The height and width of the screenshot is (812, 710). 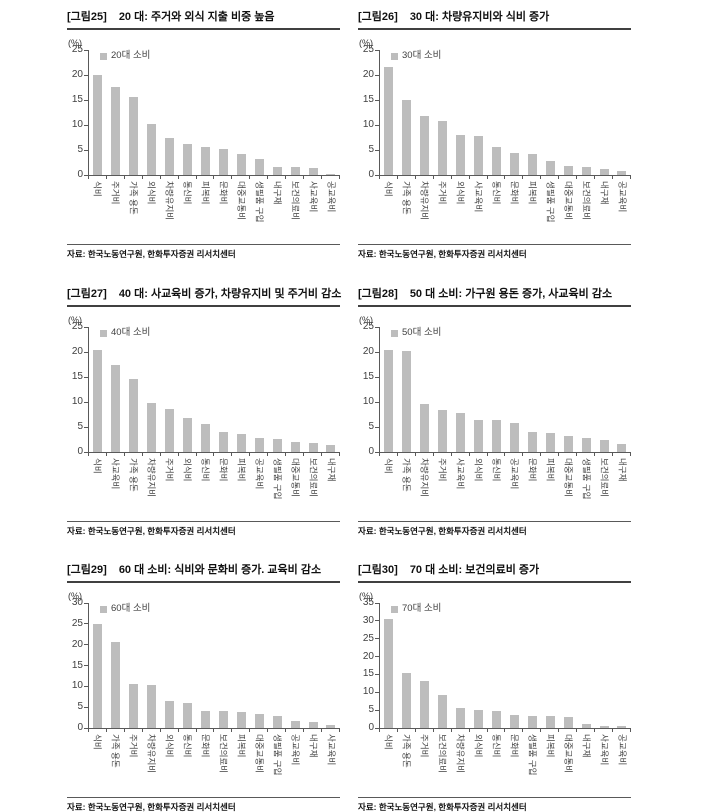 What do you see at coordinates (212, 112) in the screenshot?
I see `plot-area: 20대 소비` at bounding box center [212, 112].